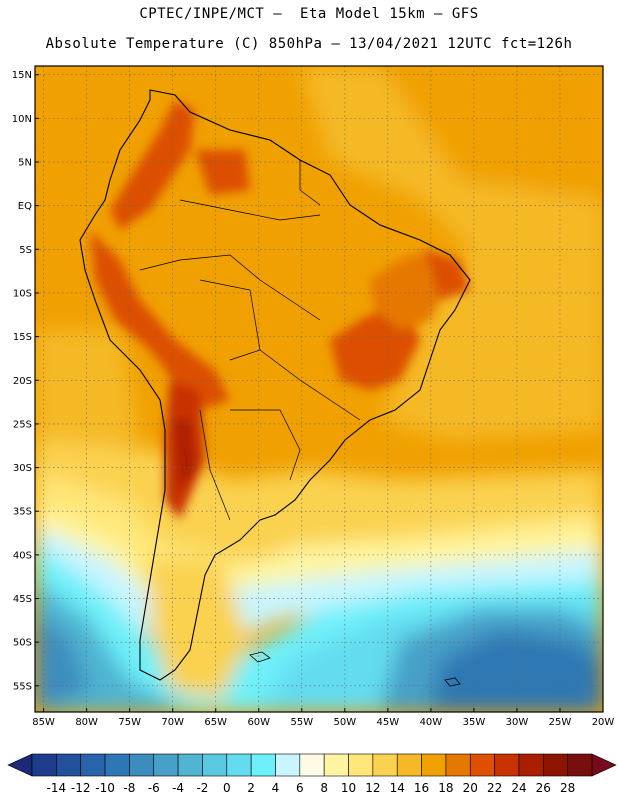 This screenshot has width=618, height=800. I want to click on colorbar-min-arrow, so click(20, 765).